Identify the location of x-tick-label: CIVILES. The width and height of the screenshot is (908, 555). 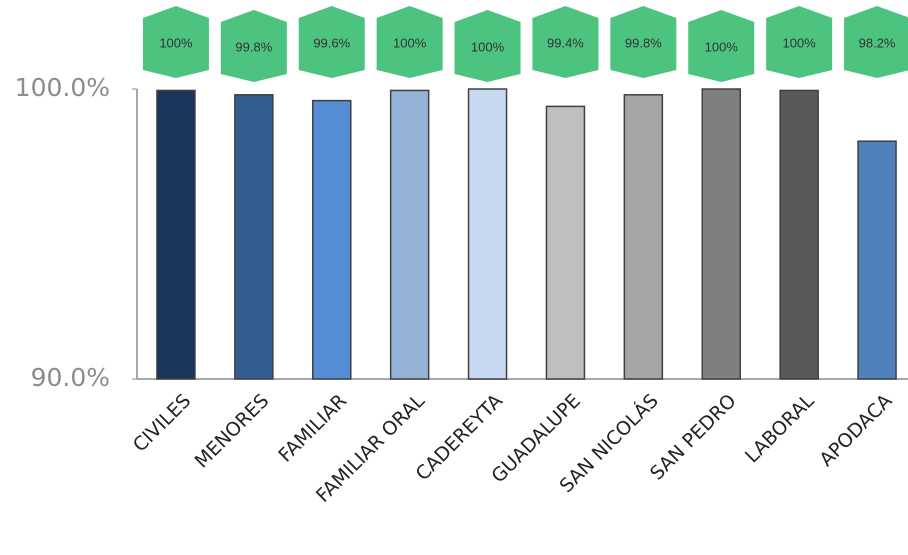
(162, 423).